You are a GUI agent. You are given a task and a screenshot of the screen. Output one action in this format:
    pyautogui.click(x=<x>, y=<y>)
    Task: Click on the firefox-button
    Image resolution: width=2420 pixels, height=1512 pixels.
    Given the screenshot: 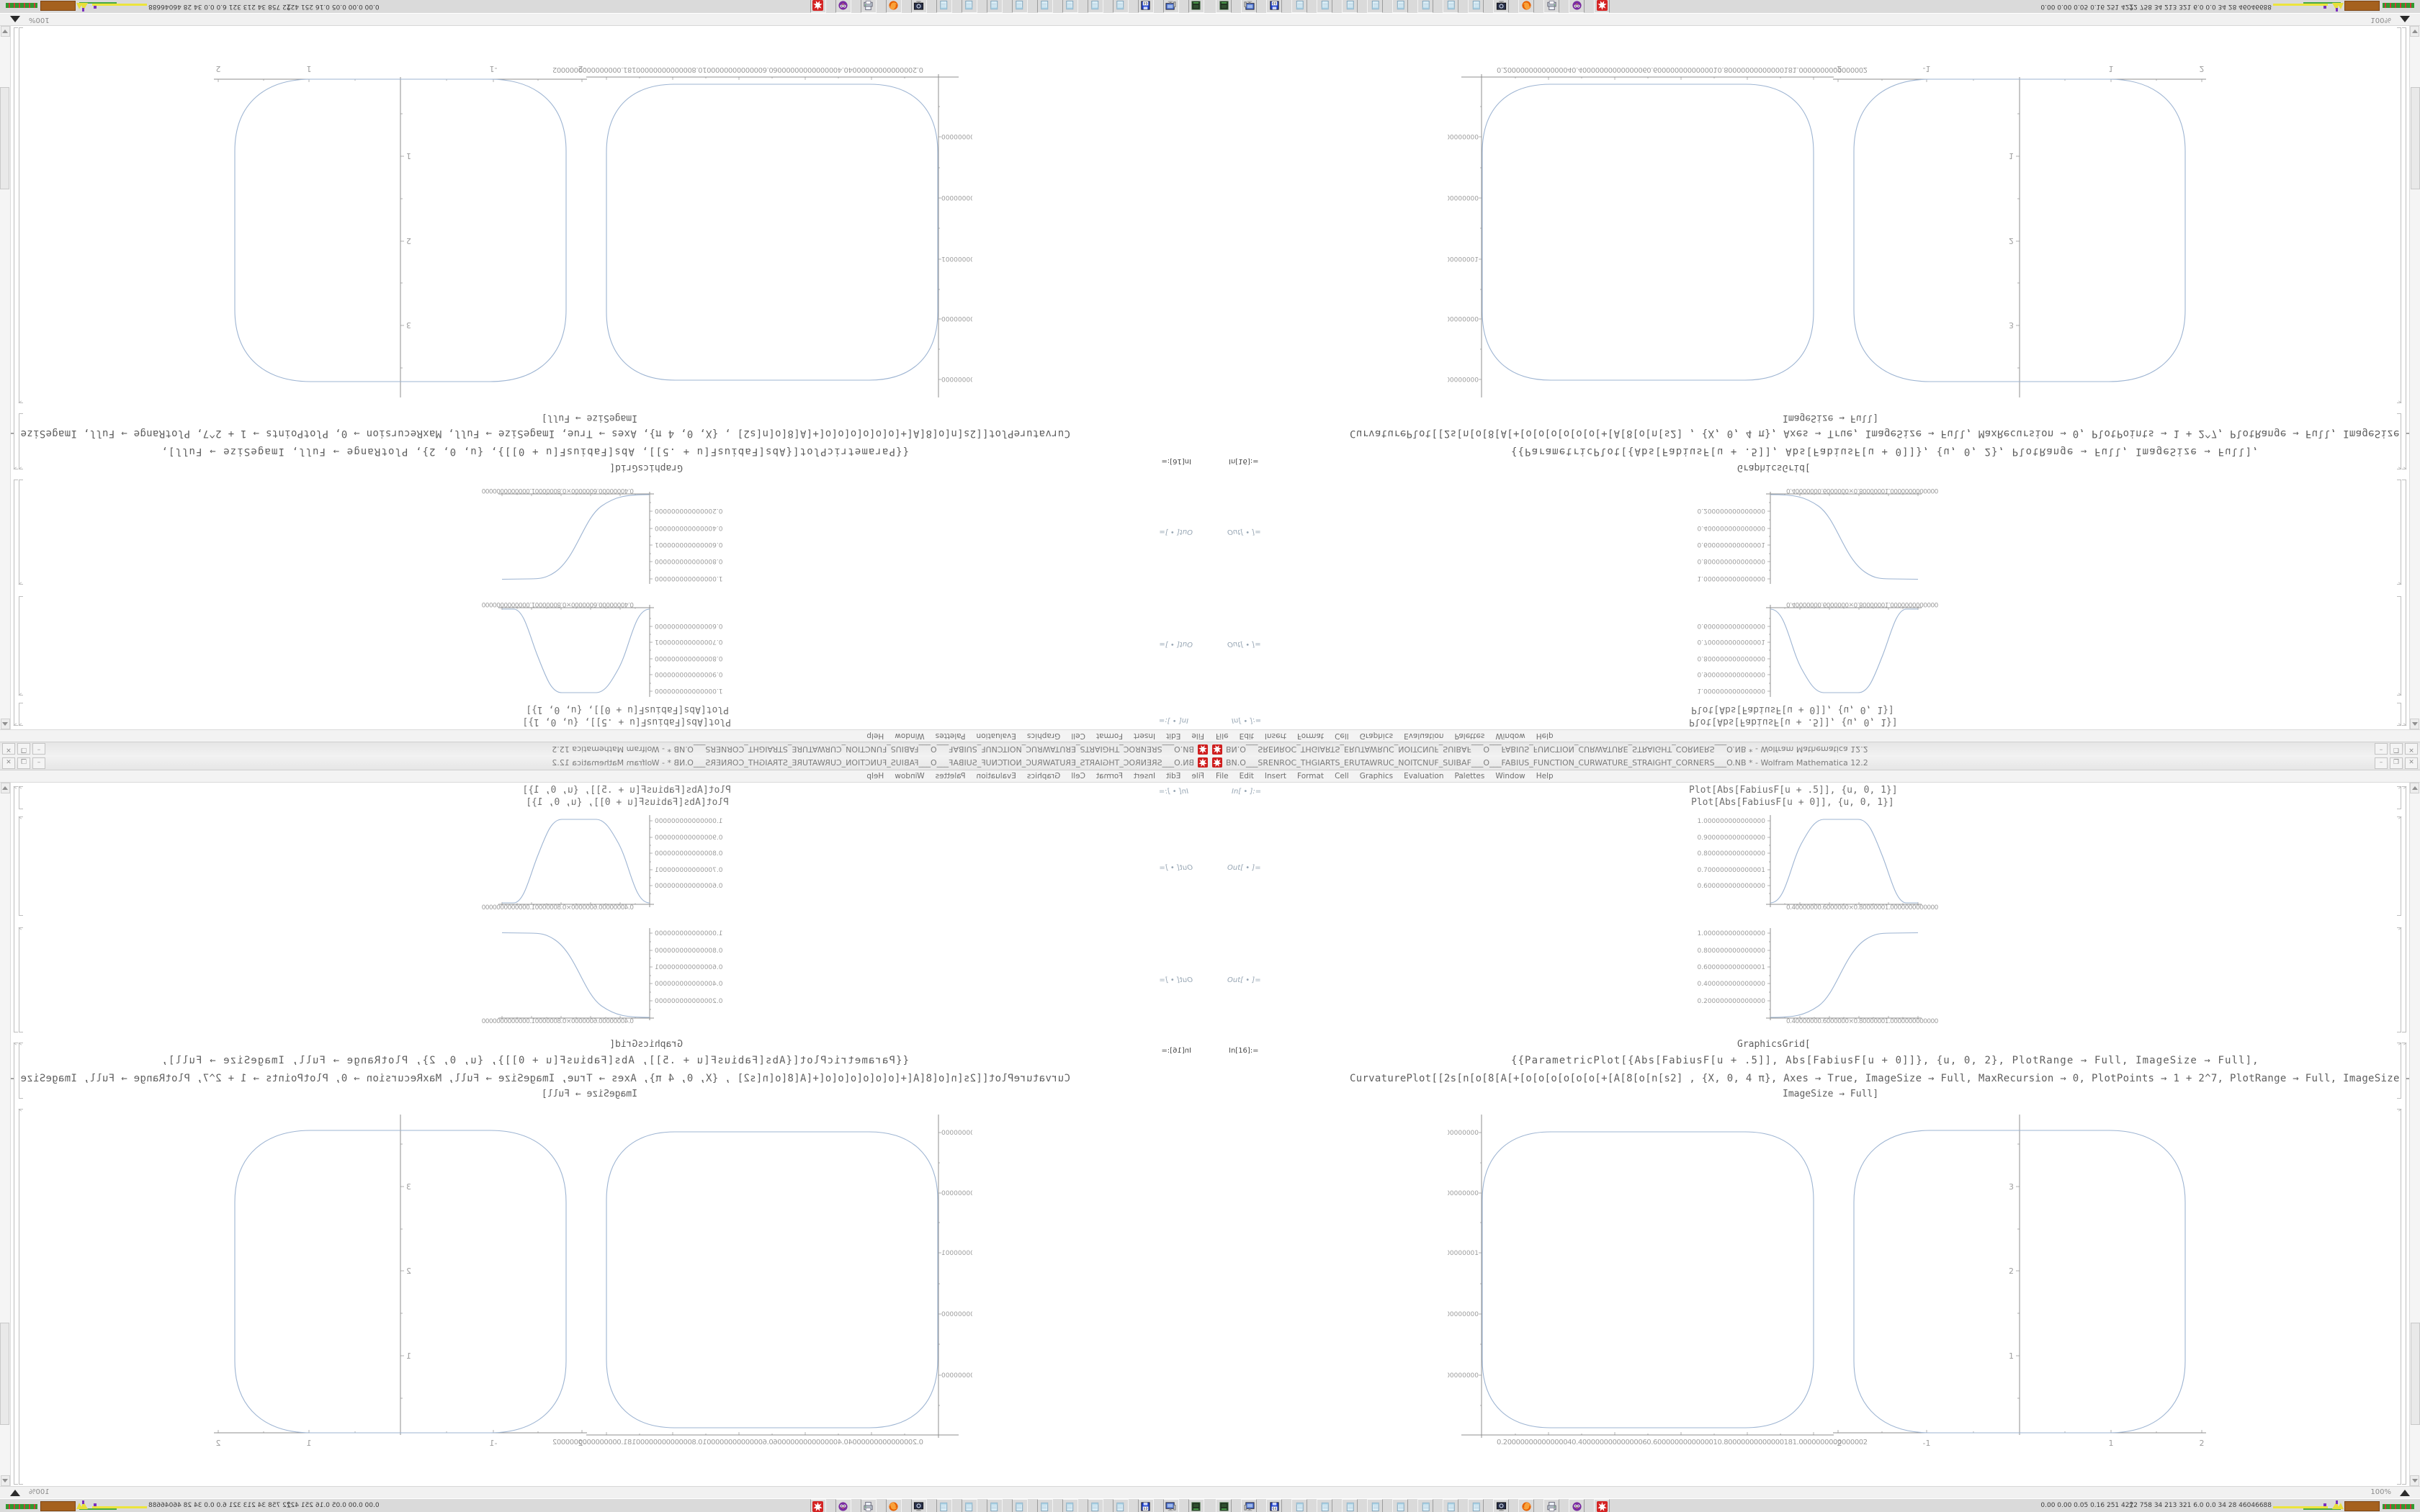 What is the action you would take?
    pyautogui.click(x=894, y=1505)
    